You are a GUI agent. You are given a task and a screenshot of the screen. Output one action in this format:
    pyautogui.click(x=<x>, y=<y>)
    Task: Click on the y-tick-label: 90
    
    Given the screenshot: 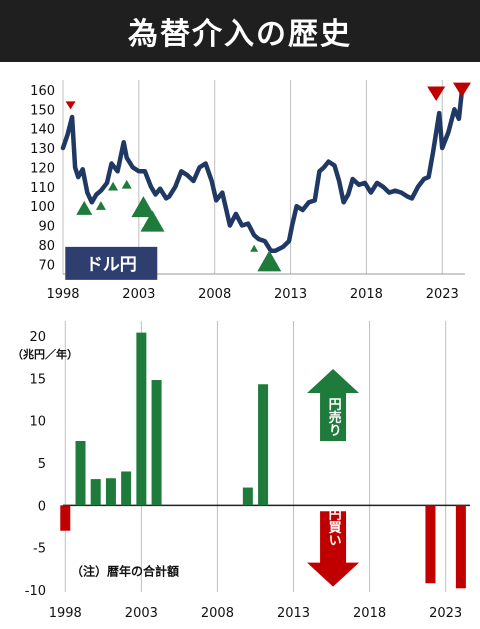 What is the action you would take?
    pyautogui.click(x=46, y=227)
    